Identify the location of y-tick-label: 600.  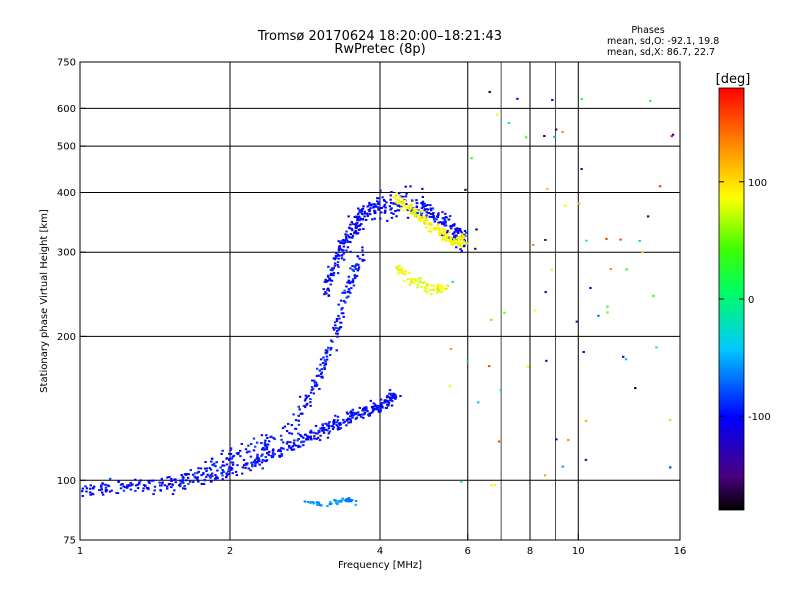
(66, 109).